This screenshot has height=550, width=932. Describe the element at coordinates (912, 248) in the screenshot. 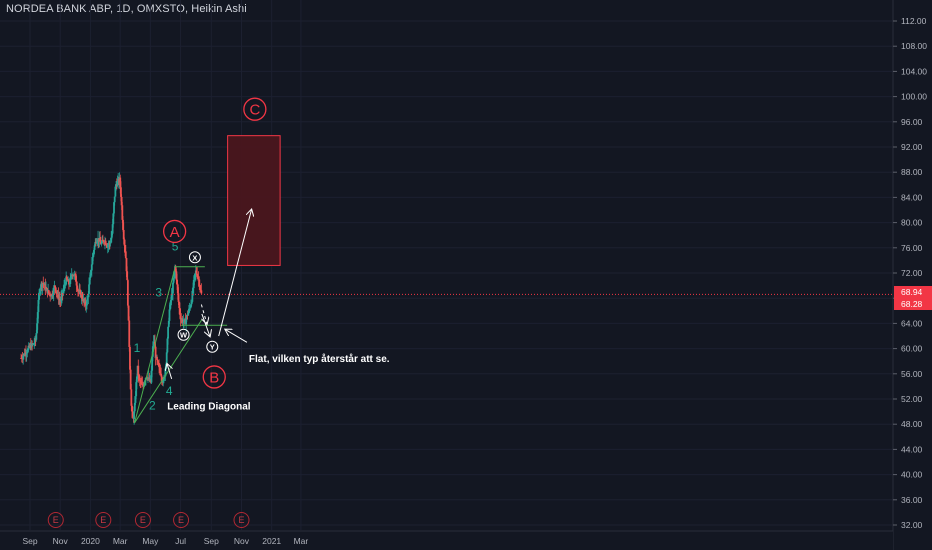

I see `price-tick-label: 76.00` at that location.